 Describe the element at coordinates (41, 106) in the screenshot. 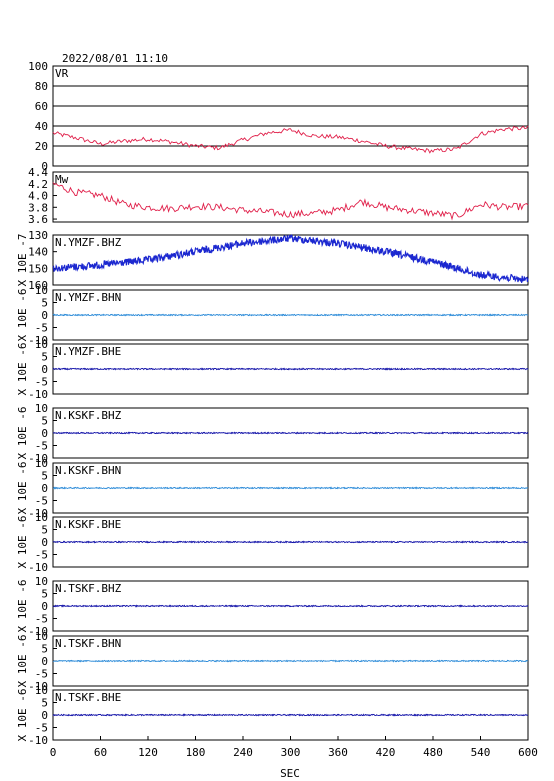

I see `y-tick-label: 60` at that location.